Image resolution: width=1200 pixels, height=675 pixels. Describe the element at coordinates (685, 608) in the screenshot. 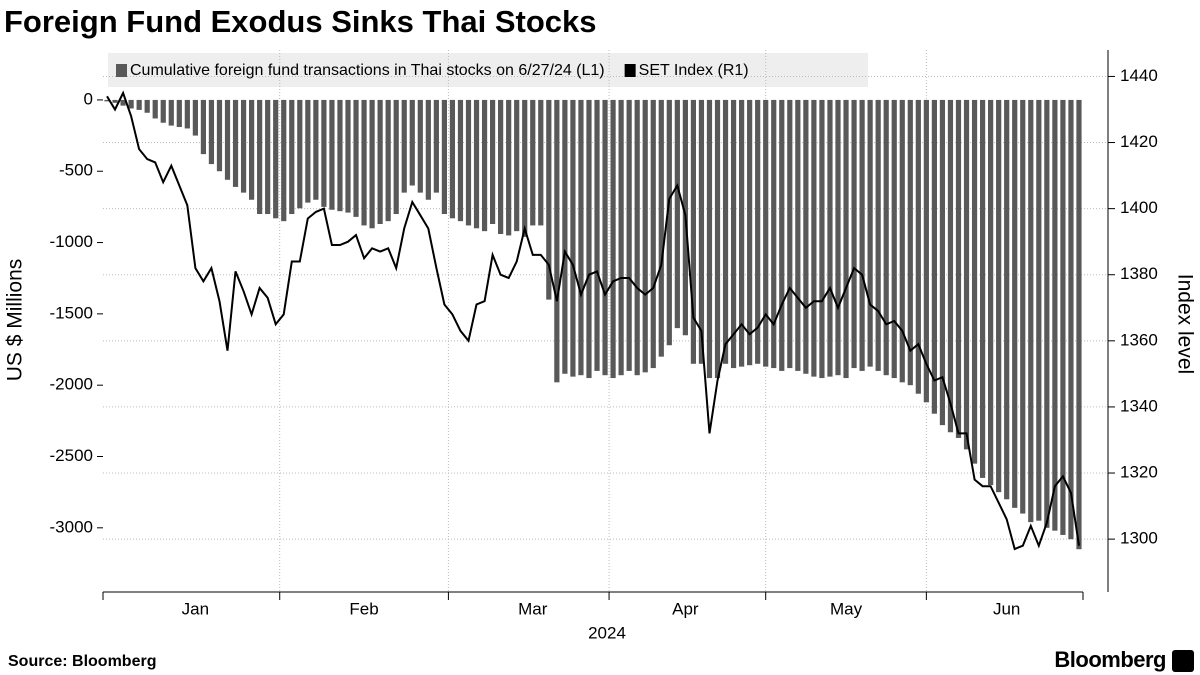

I see `x-tick-label: Apr` at that location.